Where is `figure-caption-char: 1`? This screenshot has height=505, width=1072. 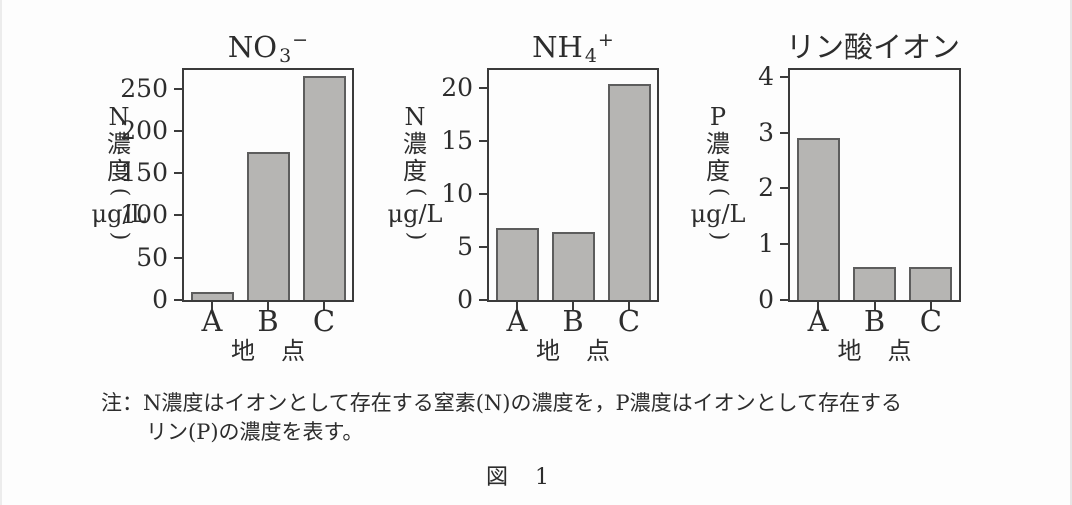
figure-caption-char: 1 is located at coordinates (542, 477).